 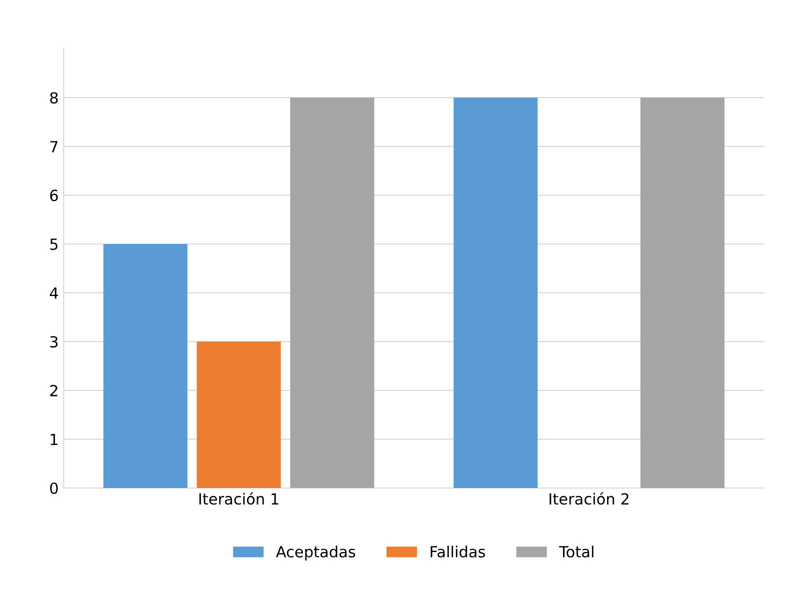 I want to click on x-tick-label: Iteración 1, so click(x=238, y=498).